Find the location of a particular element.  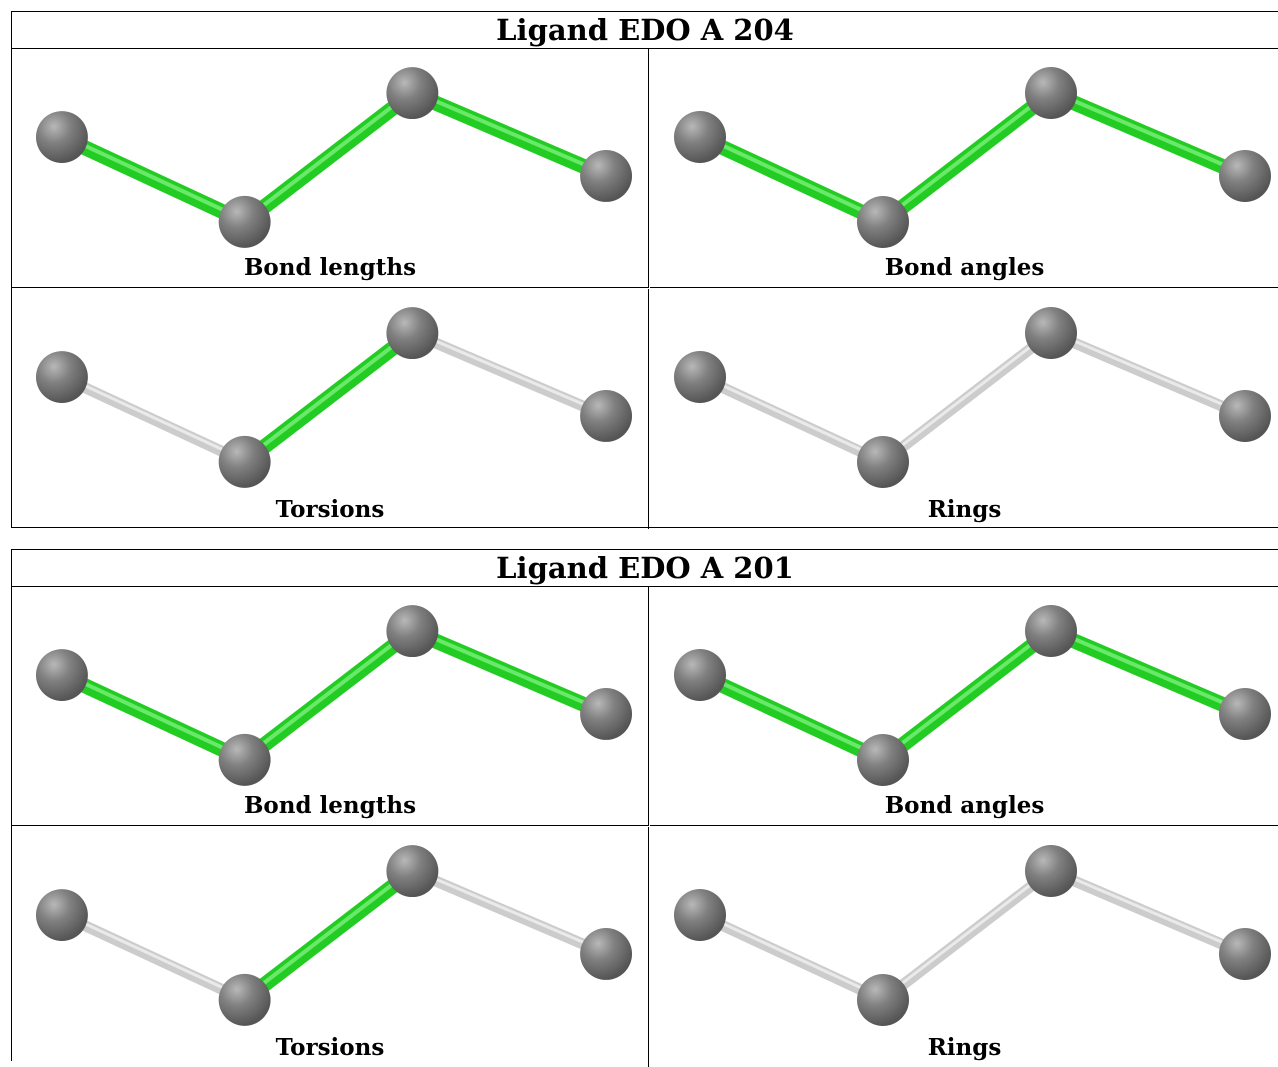

ligand-title: Ligand EDO A 201 is located at coordinates (645, 568).